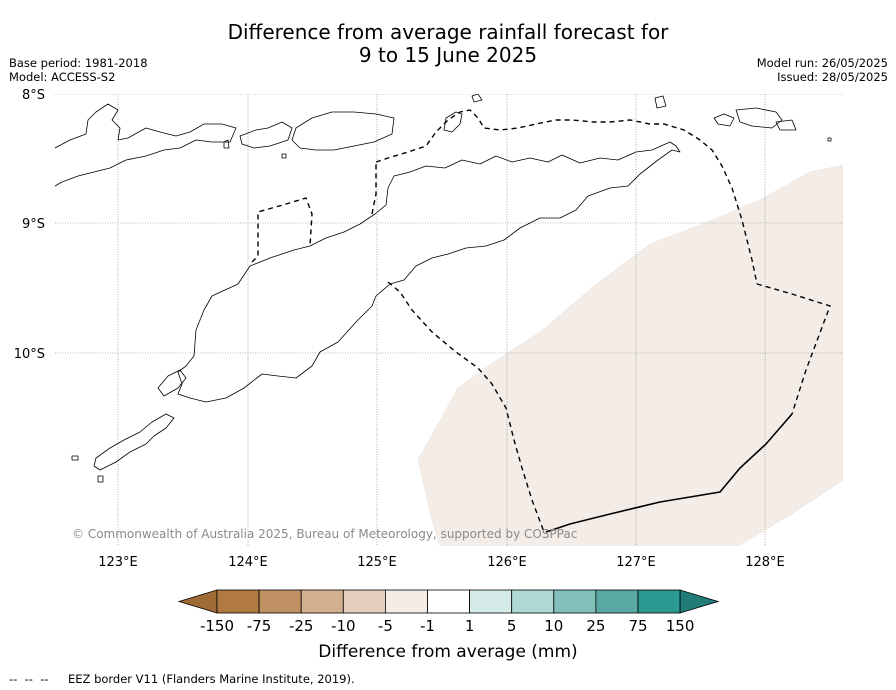 This screenshot has width=896, height=690. I want to click on lon-label-124e: 124°E, so click(248, 562).